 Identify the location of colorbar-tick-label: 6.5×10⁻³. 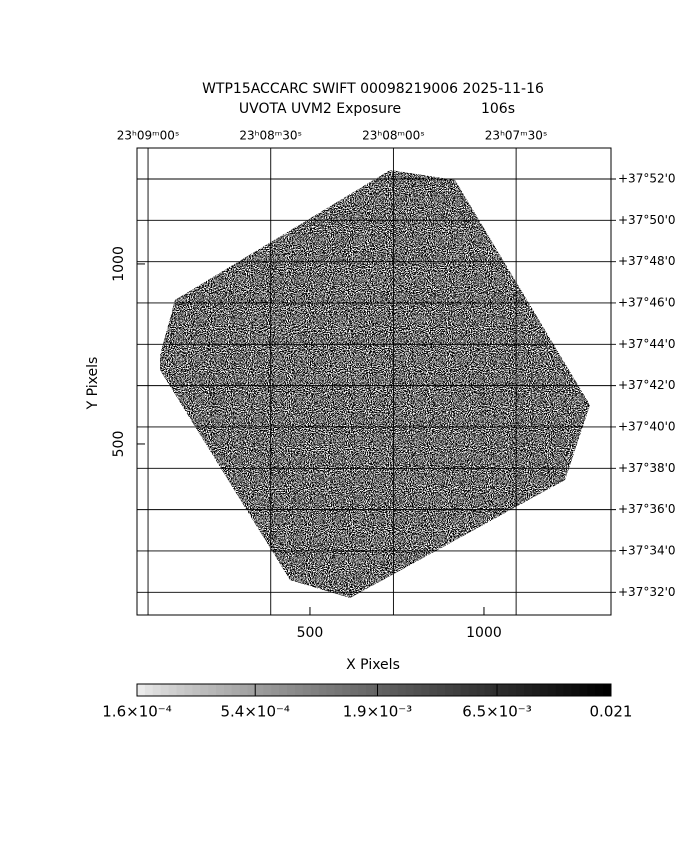
(496, 712).